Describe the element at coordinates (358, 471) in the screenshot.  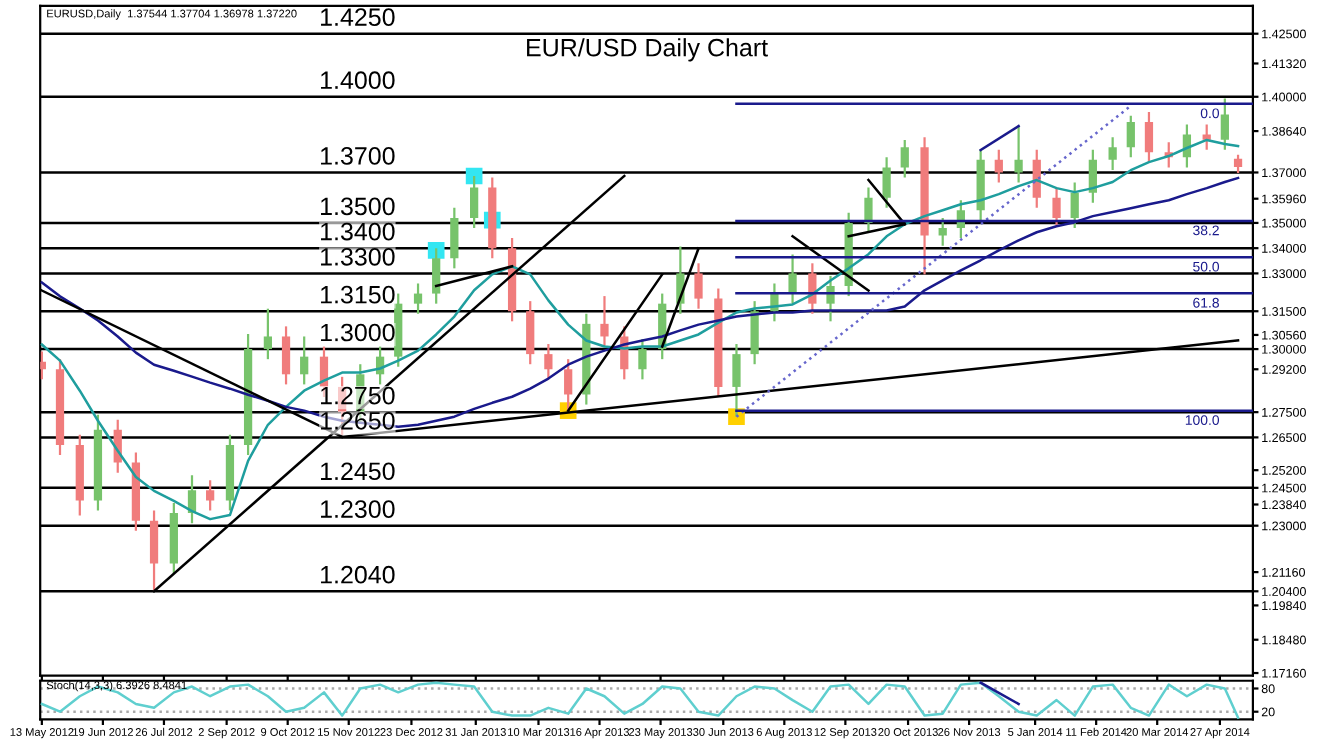
I see `ref-line-label: 1.2450` at that location.